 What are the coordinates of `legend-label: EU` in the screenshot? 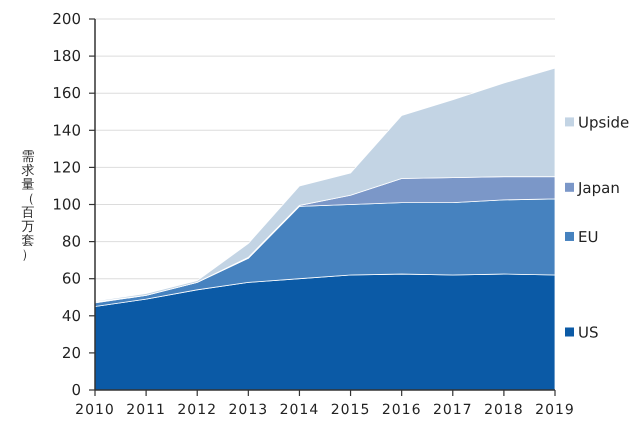 It's located at (588, 237).